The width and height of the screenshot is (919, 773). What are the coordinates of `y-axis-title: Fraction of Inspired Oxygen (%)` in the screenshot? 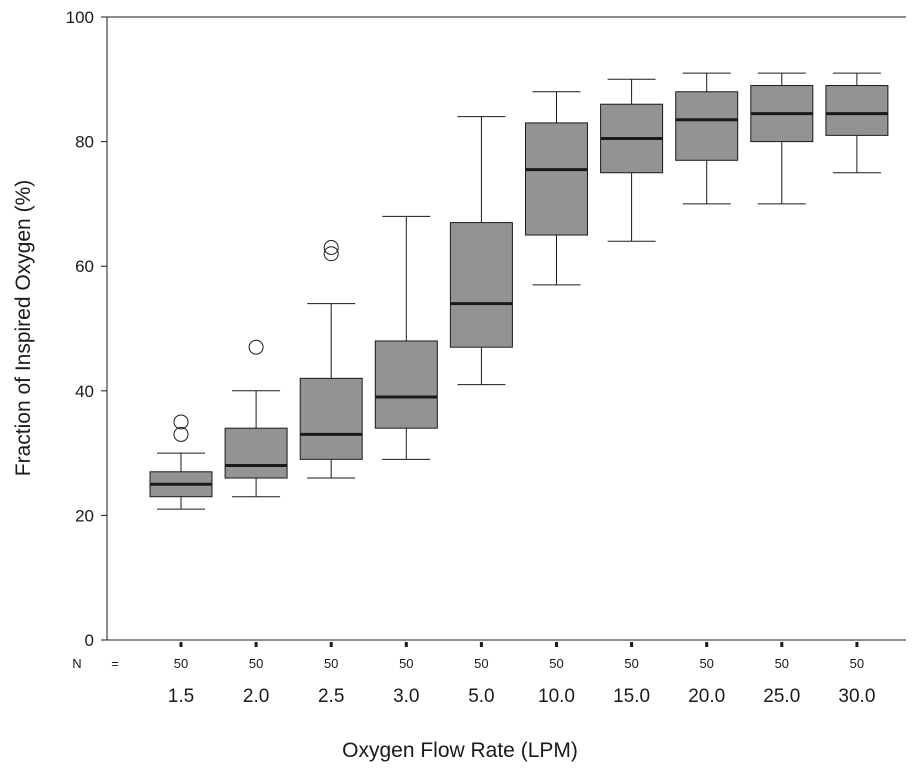 It's located at (23, 328).